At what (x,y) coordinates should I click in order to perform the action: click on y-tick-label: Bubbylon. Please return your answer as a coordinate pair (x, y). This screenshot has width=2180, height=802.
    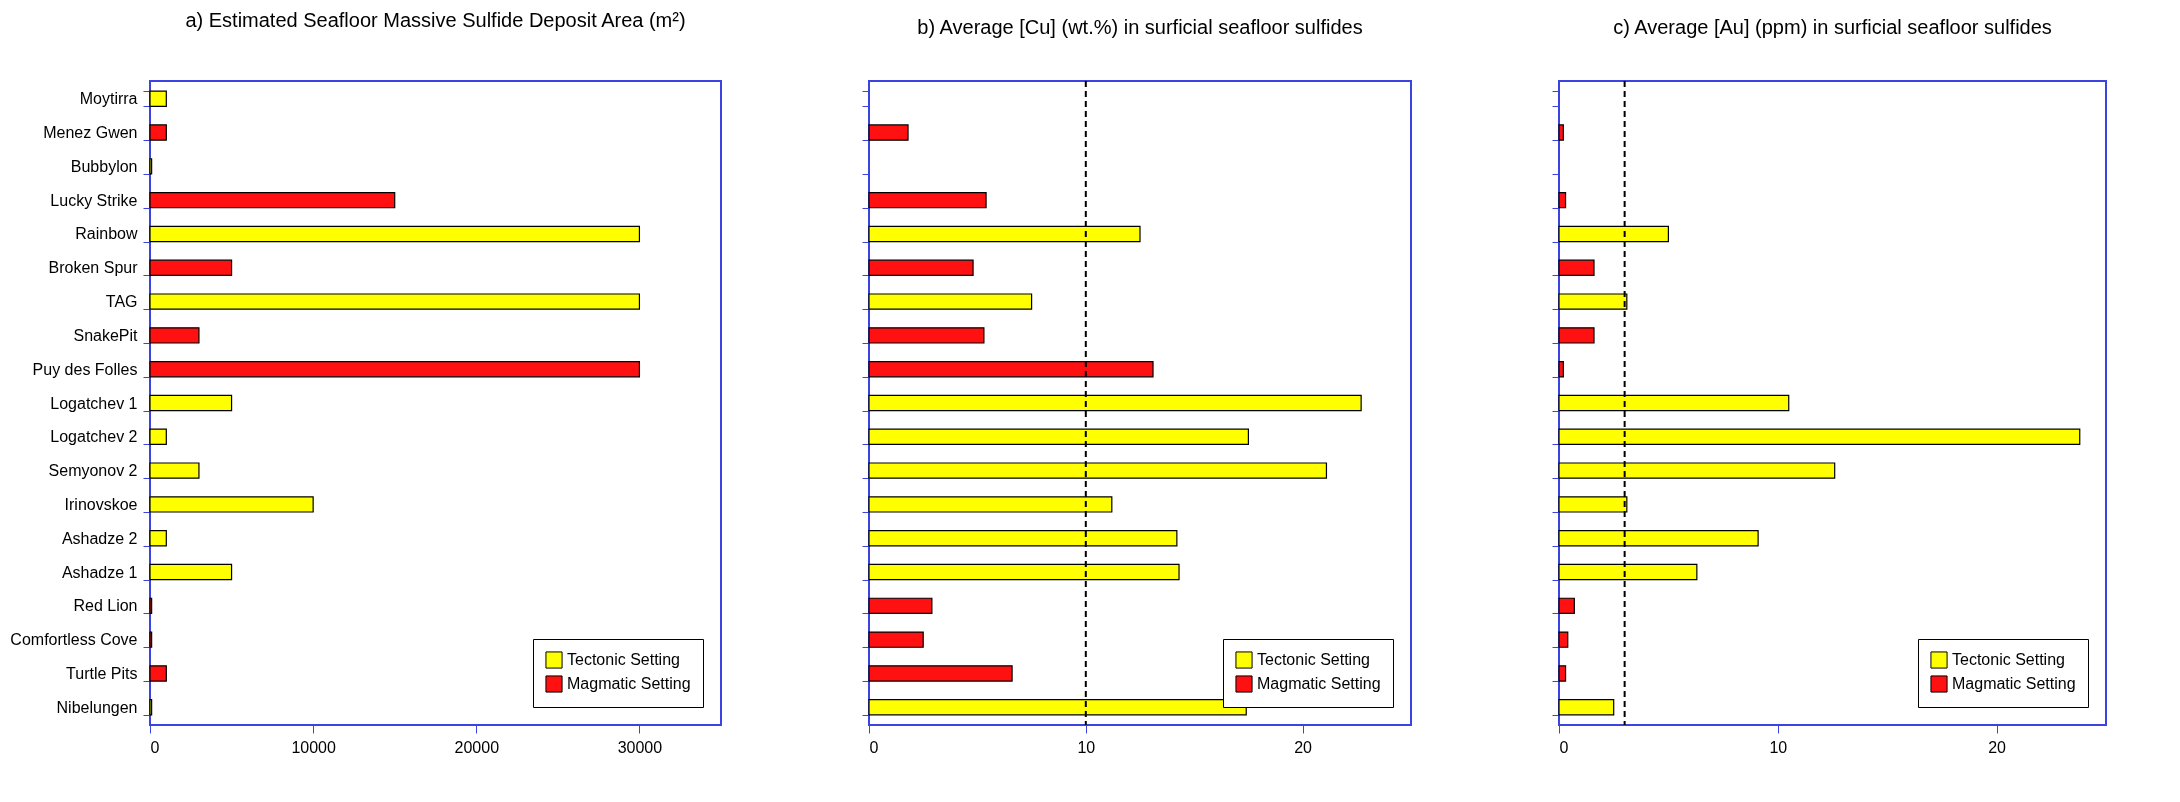
    Looking at the image, I should click on (104, 166).